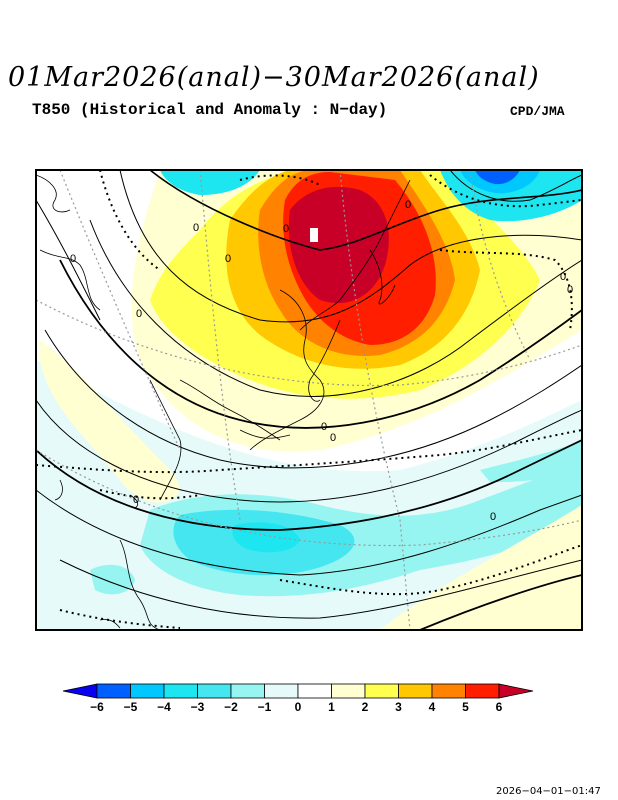 The image size is (618, 800). What do you see at coordinates (331, 707) in the screenshot?
I see `colorbar-tick-label: 1` at bounding box center [331, 707].